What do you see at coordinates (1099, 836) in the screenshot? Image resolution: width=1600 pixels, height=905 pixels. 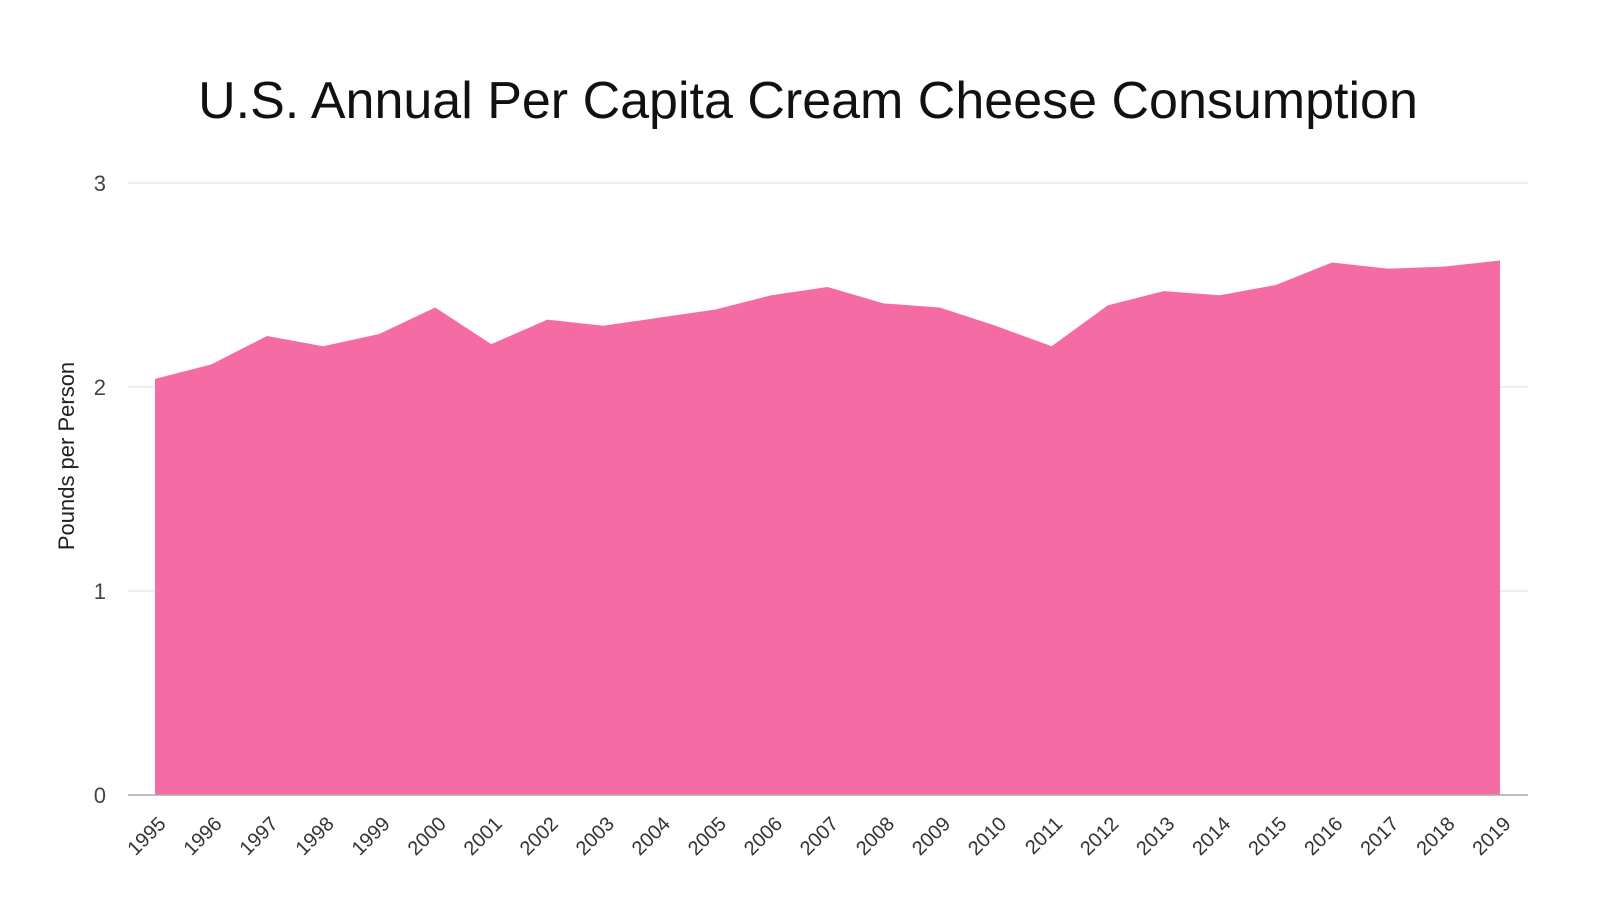 I see `x-tick-label: 2012` at bounding box center [1099, 836].